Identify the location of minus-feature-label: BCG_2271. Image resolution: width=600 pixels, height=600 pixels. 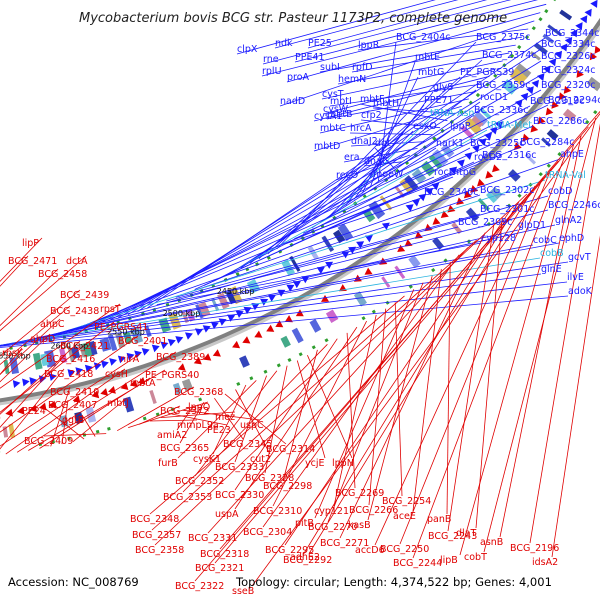
(344, 543).